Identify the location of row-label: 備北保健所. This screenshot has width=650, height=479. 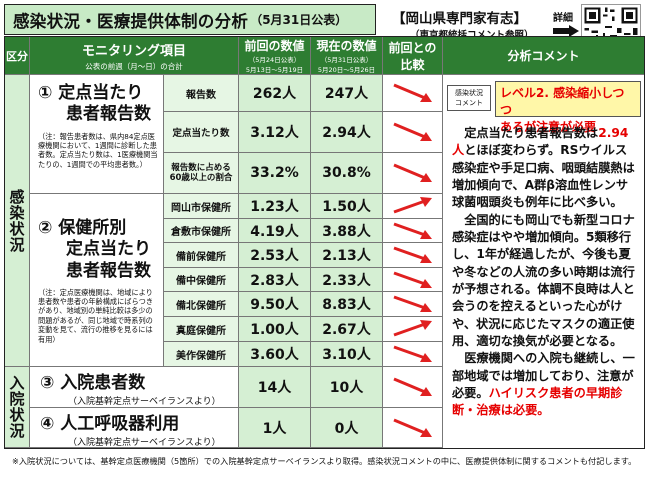
(201, 306).